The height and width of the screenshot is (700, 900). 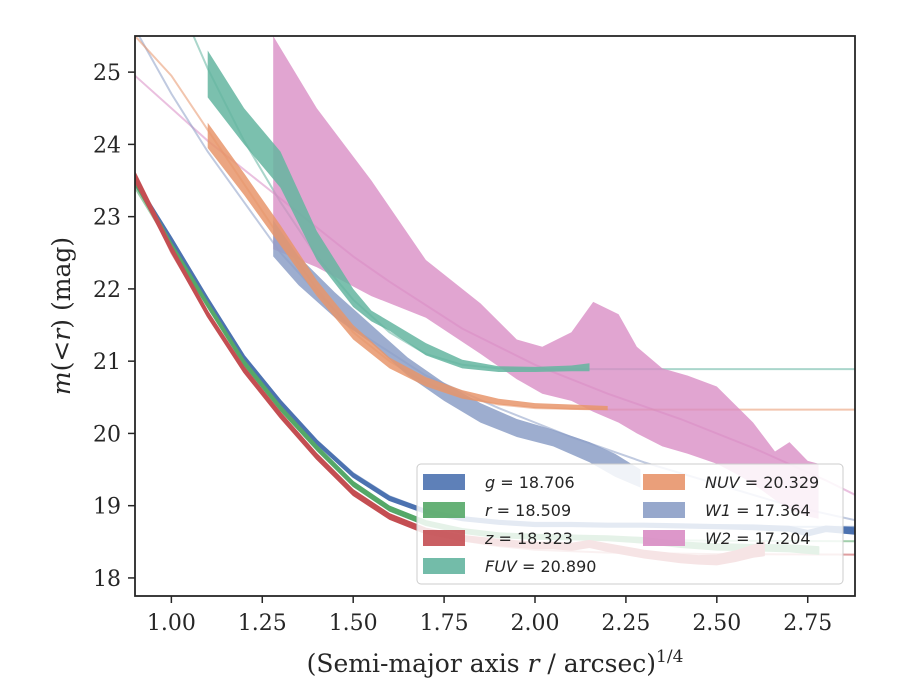 I want to click on legend-label-g: g = 18.706, so click(x=530, y=482).